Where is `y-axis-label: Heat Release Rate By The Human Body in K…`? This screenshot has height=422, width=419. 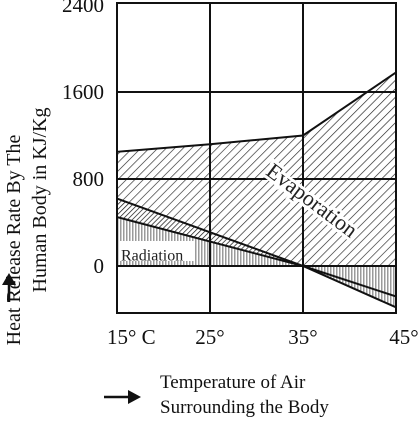 y-axis-label: Heat Release Rate By The Human Body in K… is located at coordinates (27, 227).